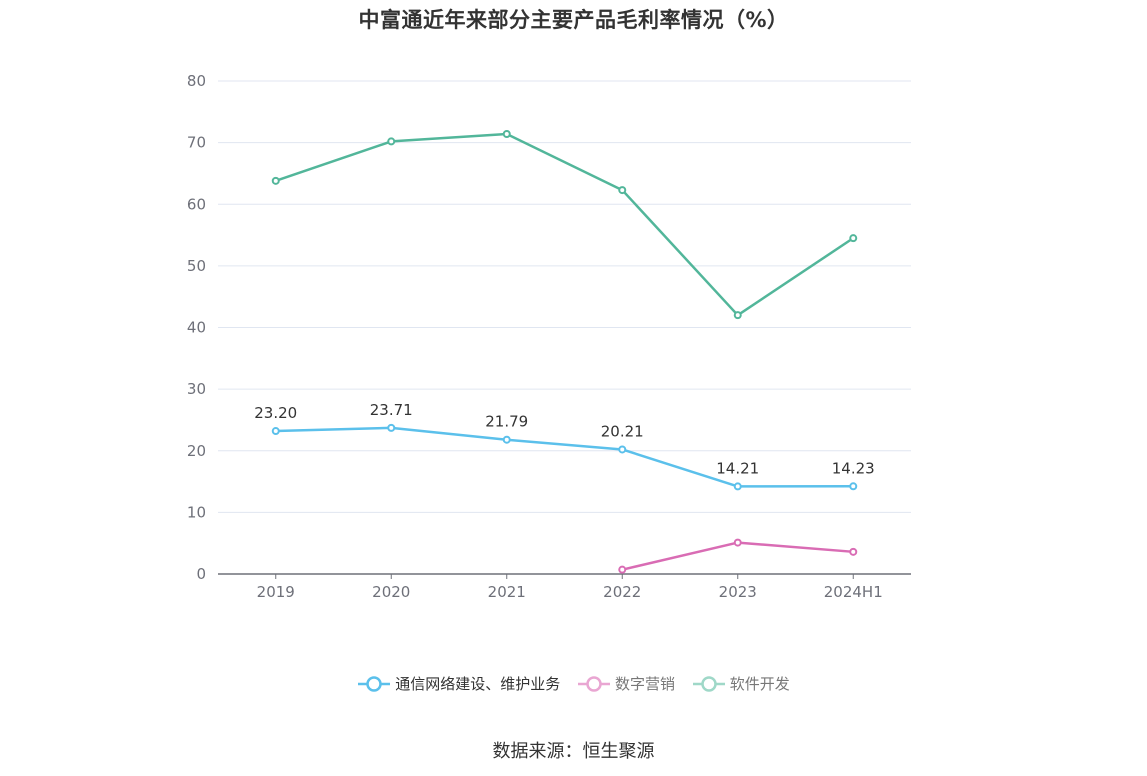 Image resolution: width=1147 pixels, height=776 pixels. Describe the element at coordinates (196, 451) in the screenshot. I see `y-tick-label: 20` at that location.